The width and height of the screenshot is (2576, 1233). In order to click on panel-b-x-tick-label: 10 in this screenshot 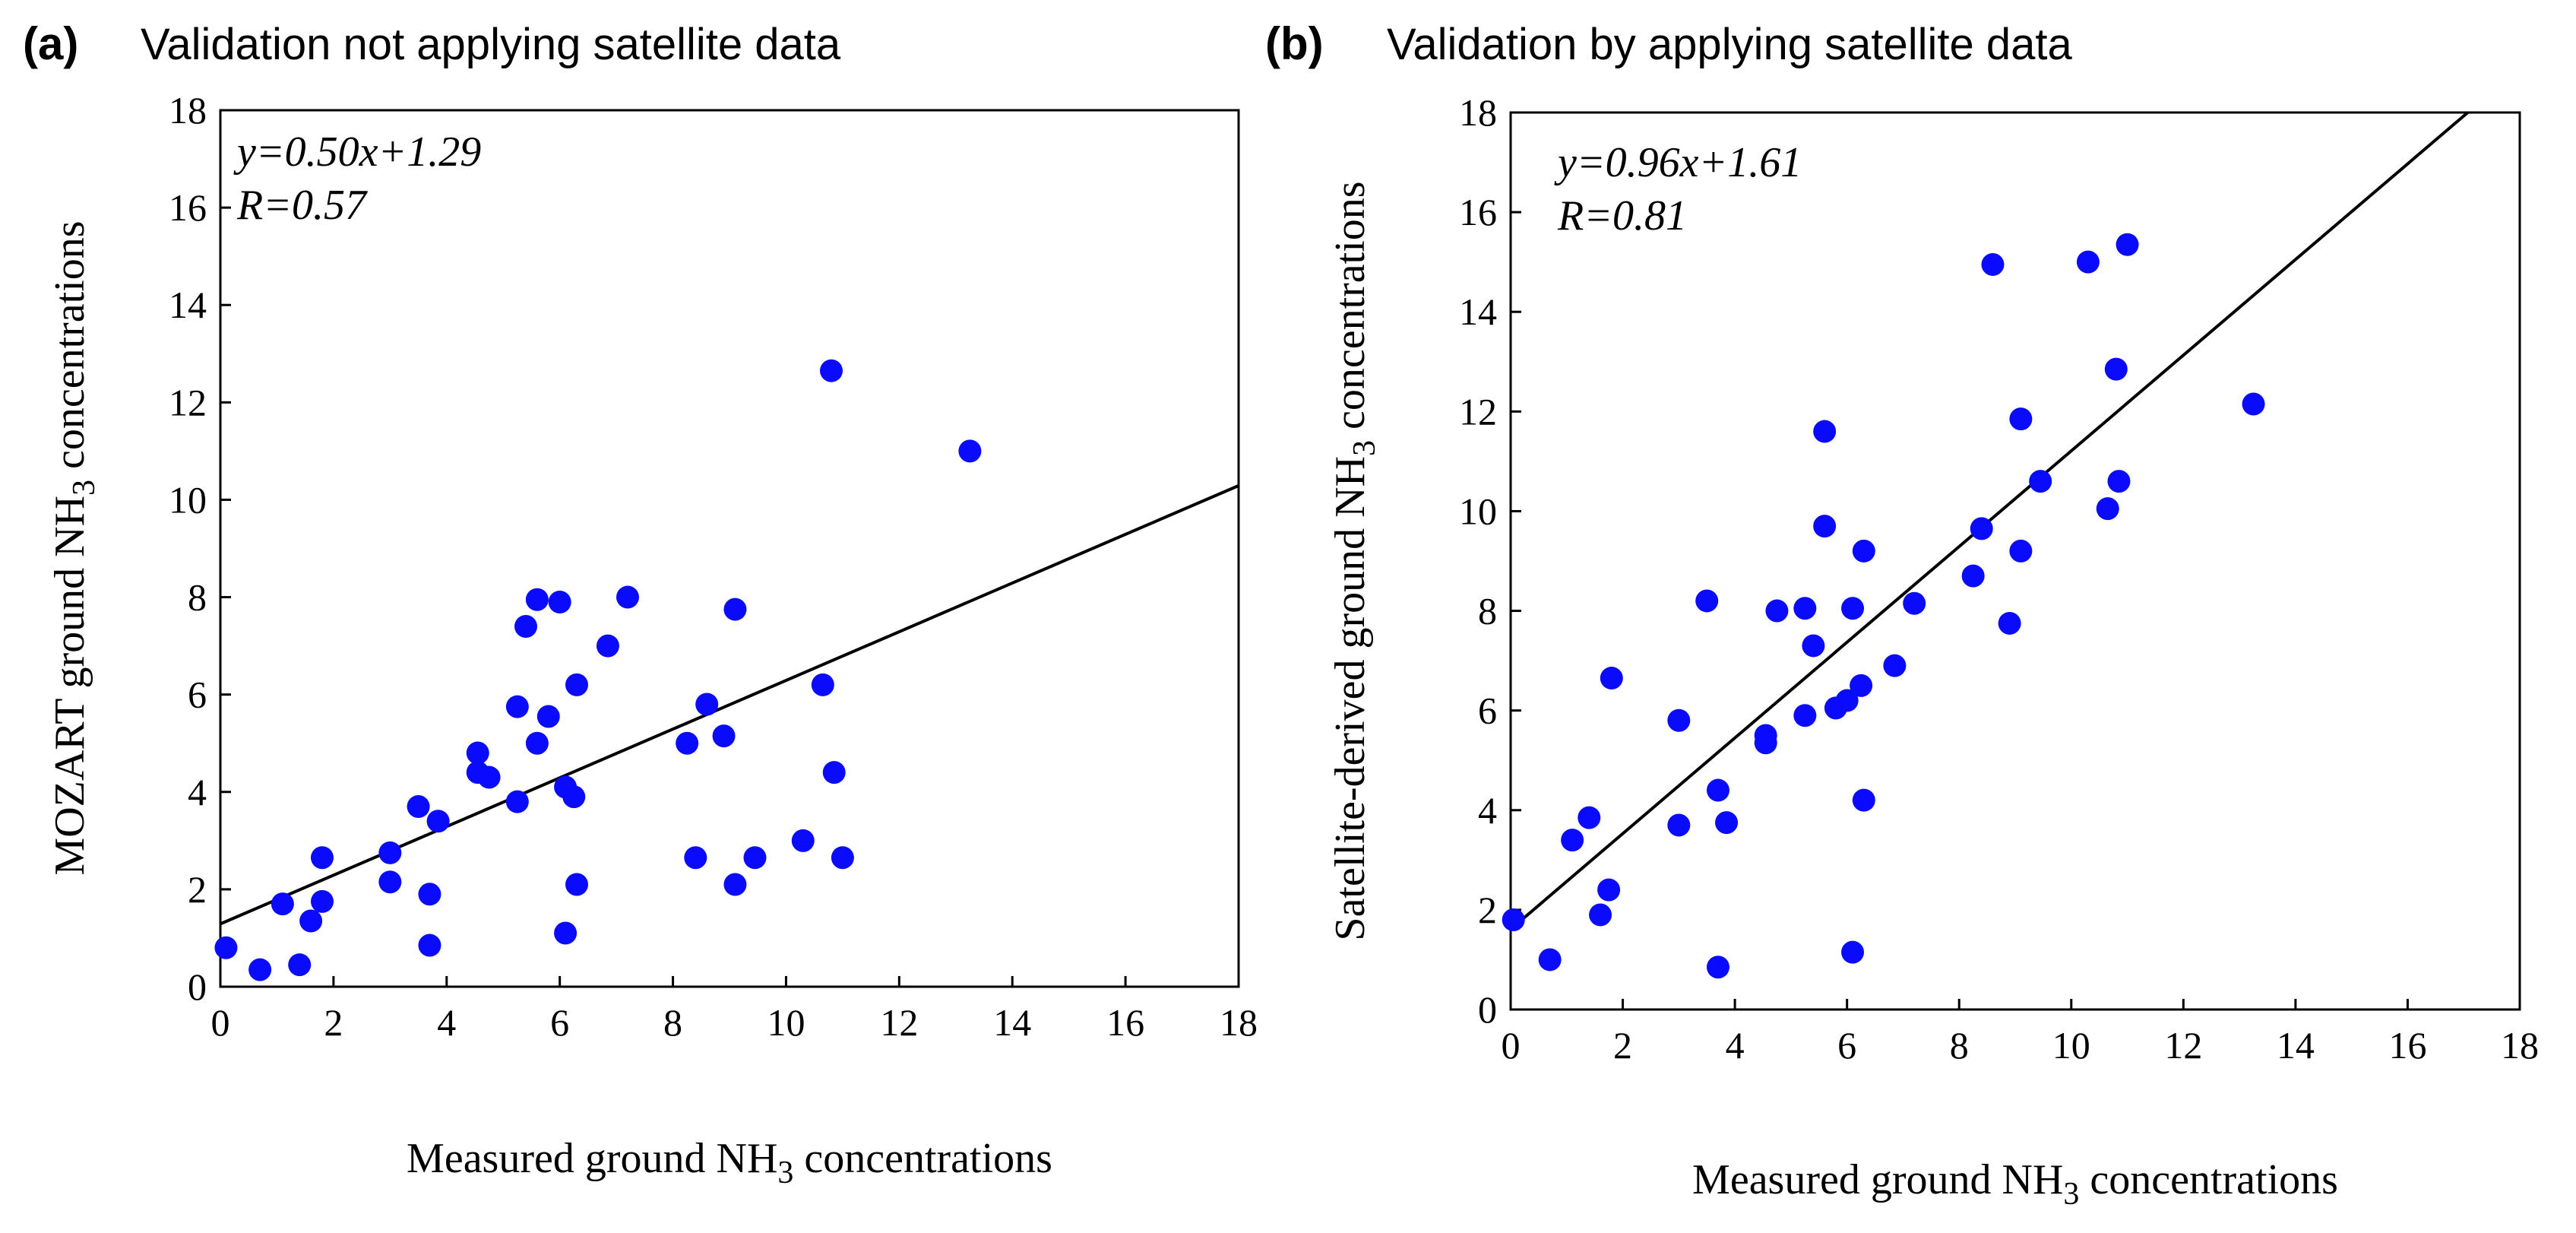, I will do `click(2071, 1045)`.